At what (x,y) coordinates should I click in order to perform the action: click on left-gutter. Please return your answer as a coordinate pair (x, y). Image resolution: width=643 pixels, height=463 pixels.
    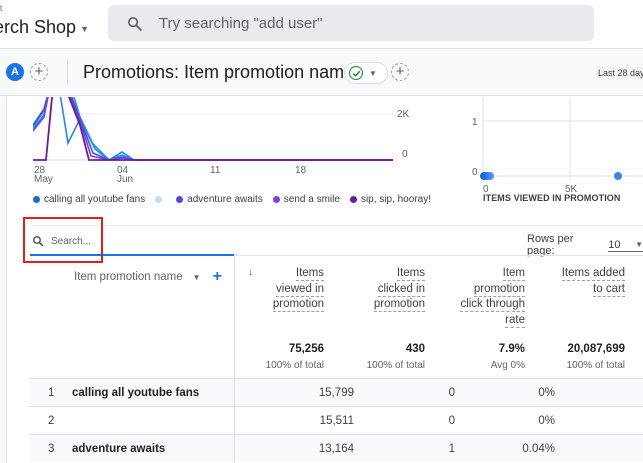
    Looking at the image, I should click on (3, 280).